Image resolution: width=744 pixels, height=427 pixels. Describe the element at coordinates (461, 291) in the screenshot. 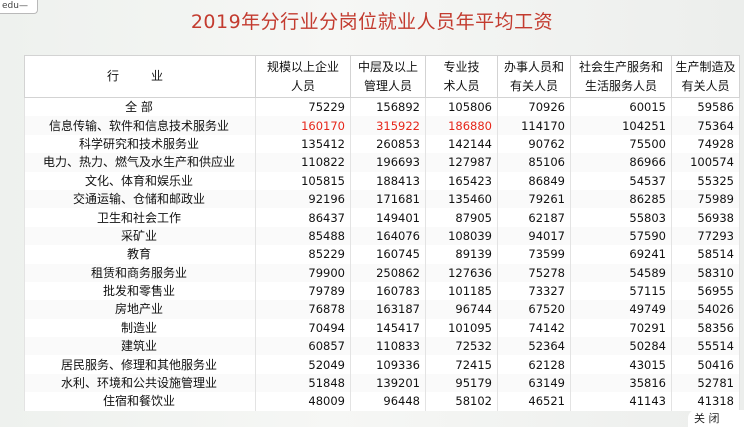

I see `wage-value-cell: 101185` at that location.